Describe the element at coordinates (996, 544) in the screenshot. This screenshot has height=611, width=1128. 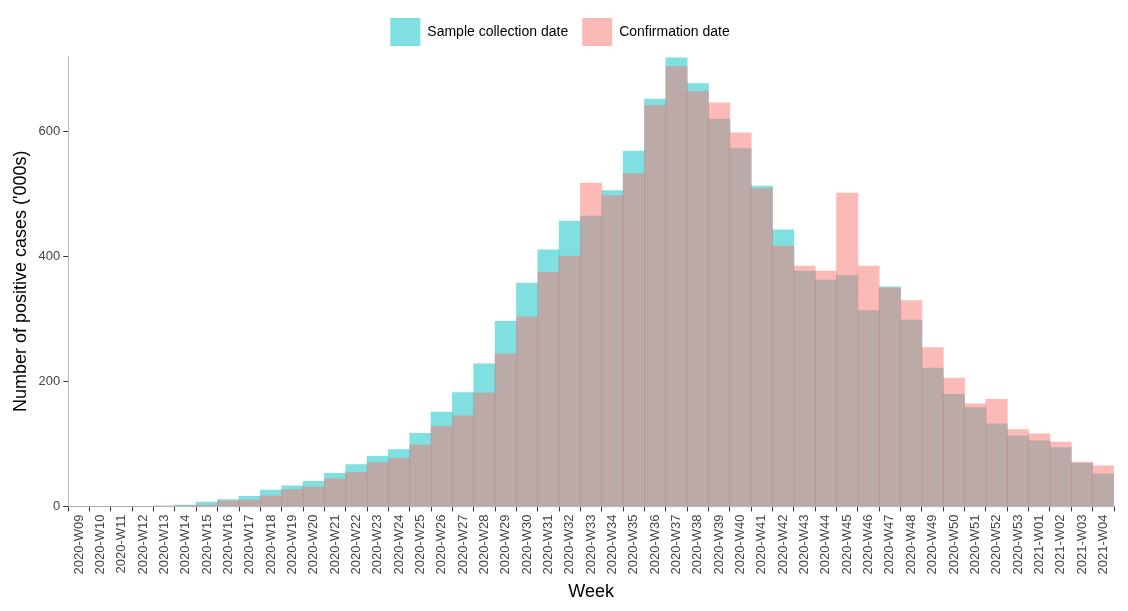
I see `x-tick-label: 2020-W52` at that location.